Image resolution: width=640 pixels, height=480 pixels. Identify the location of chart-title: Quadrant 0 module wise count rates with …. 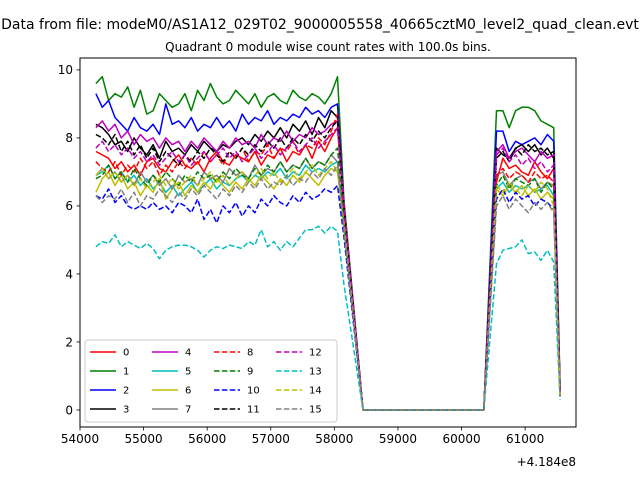
(328, 47).